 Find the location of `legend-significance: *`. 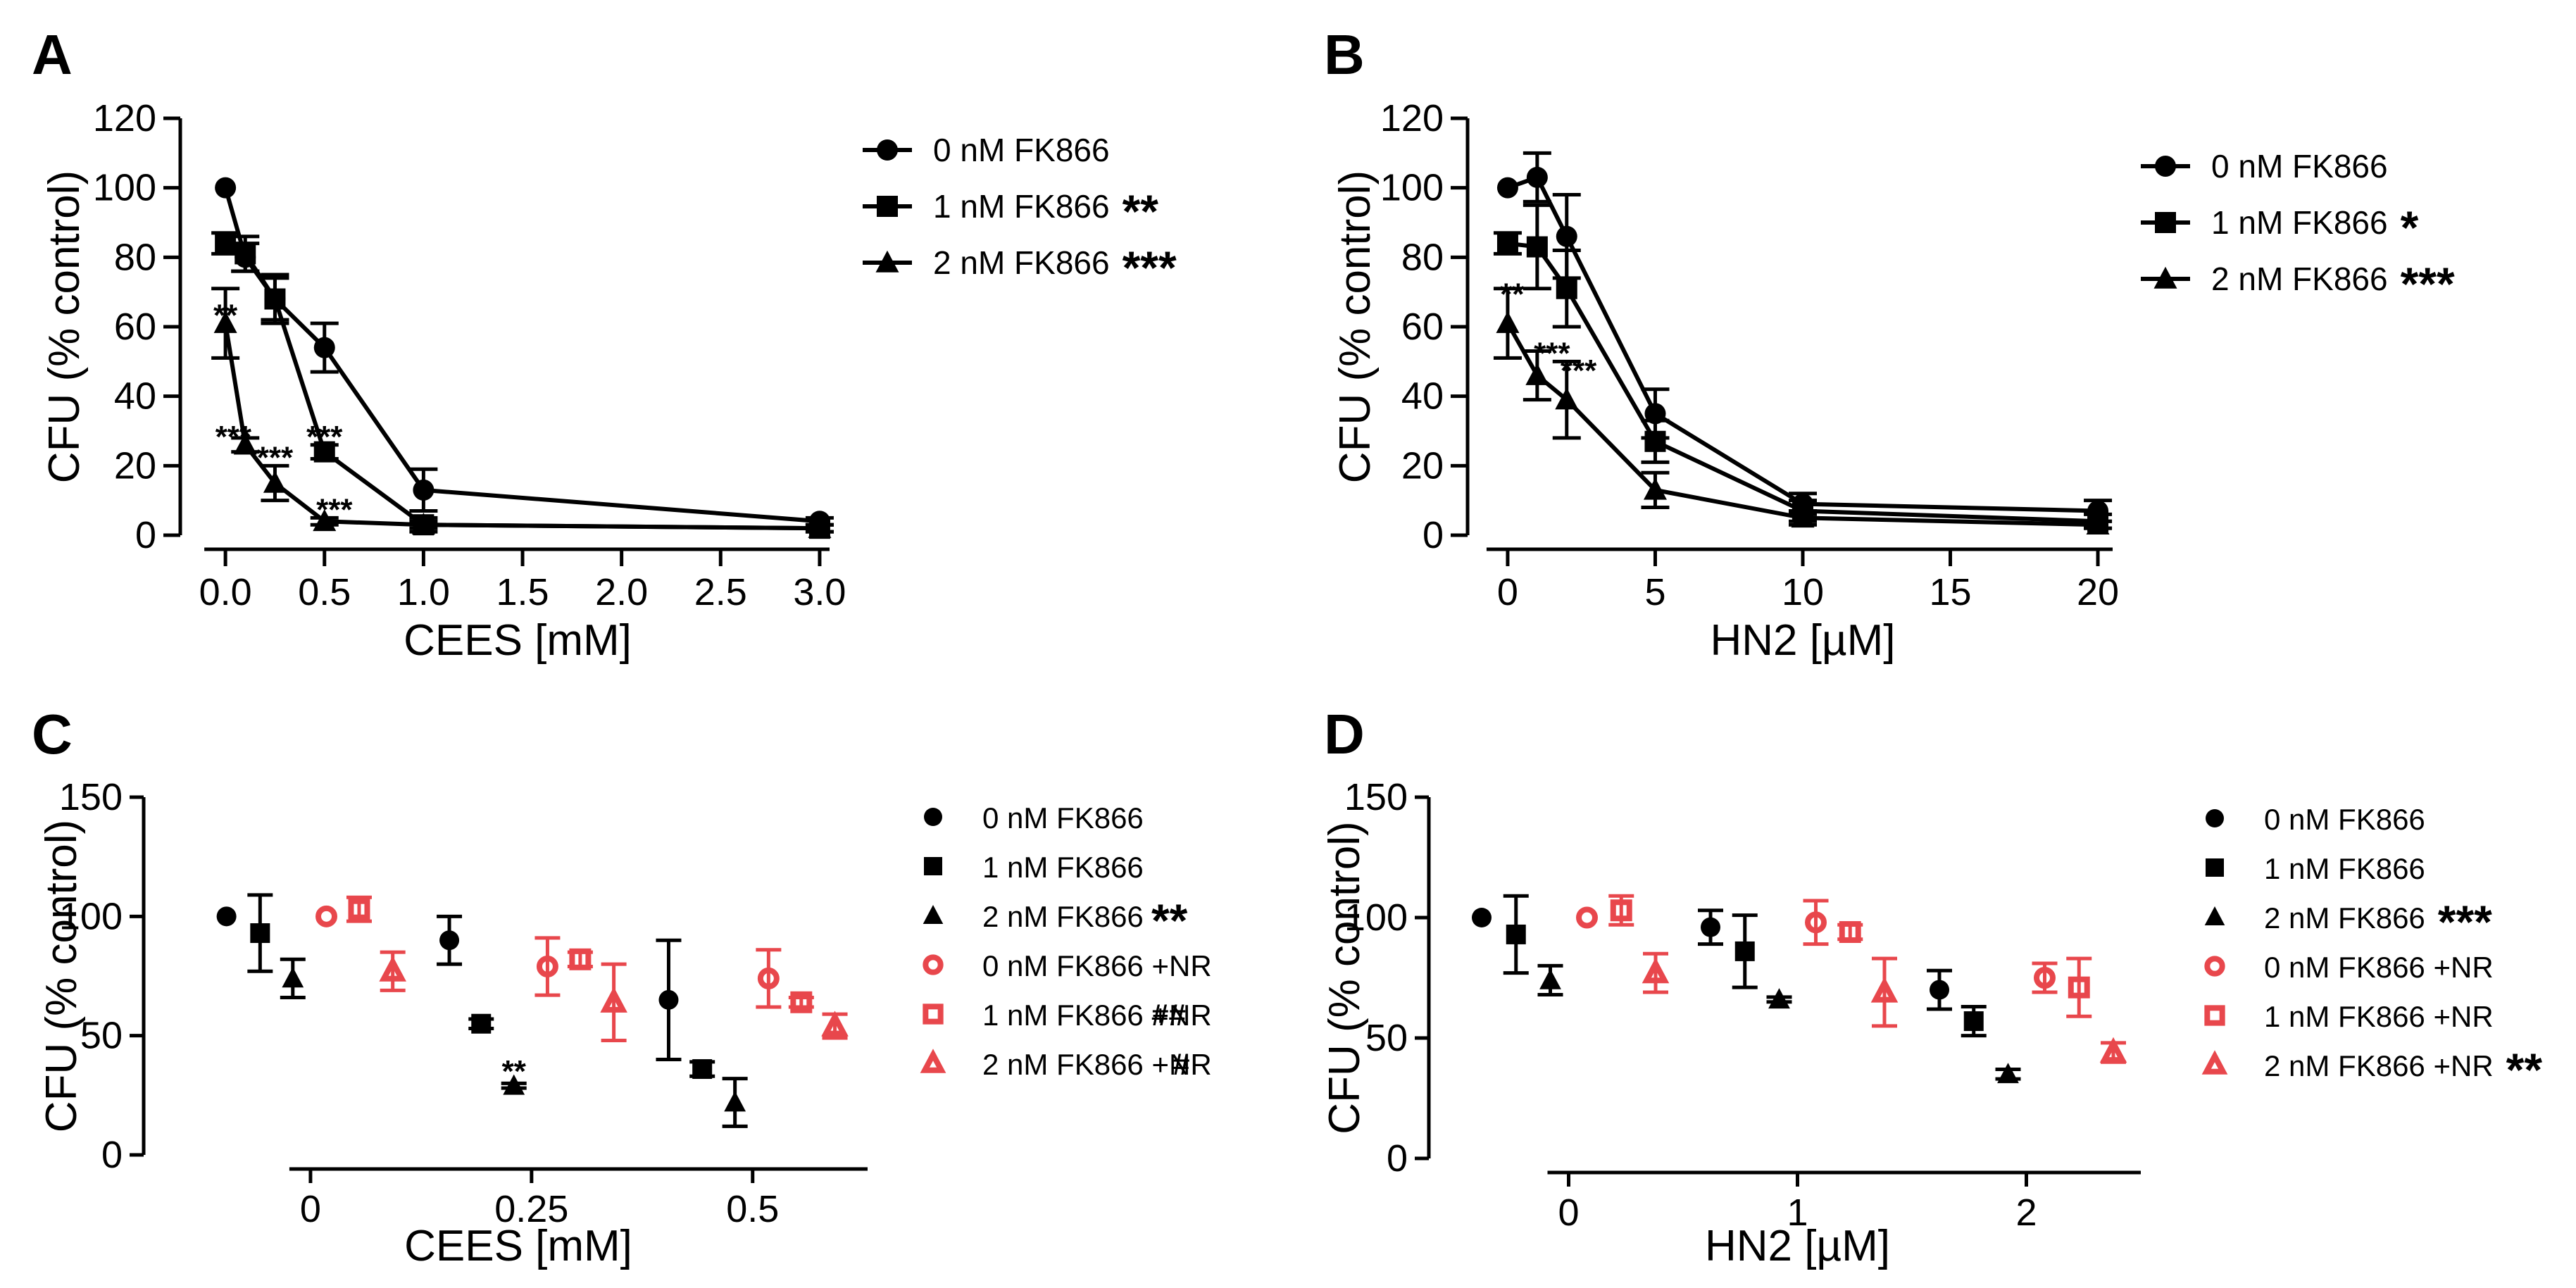

legend-significance: * is located at coordinates (2410, 227).